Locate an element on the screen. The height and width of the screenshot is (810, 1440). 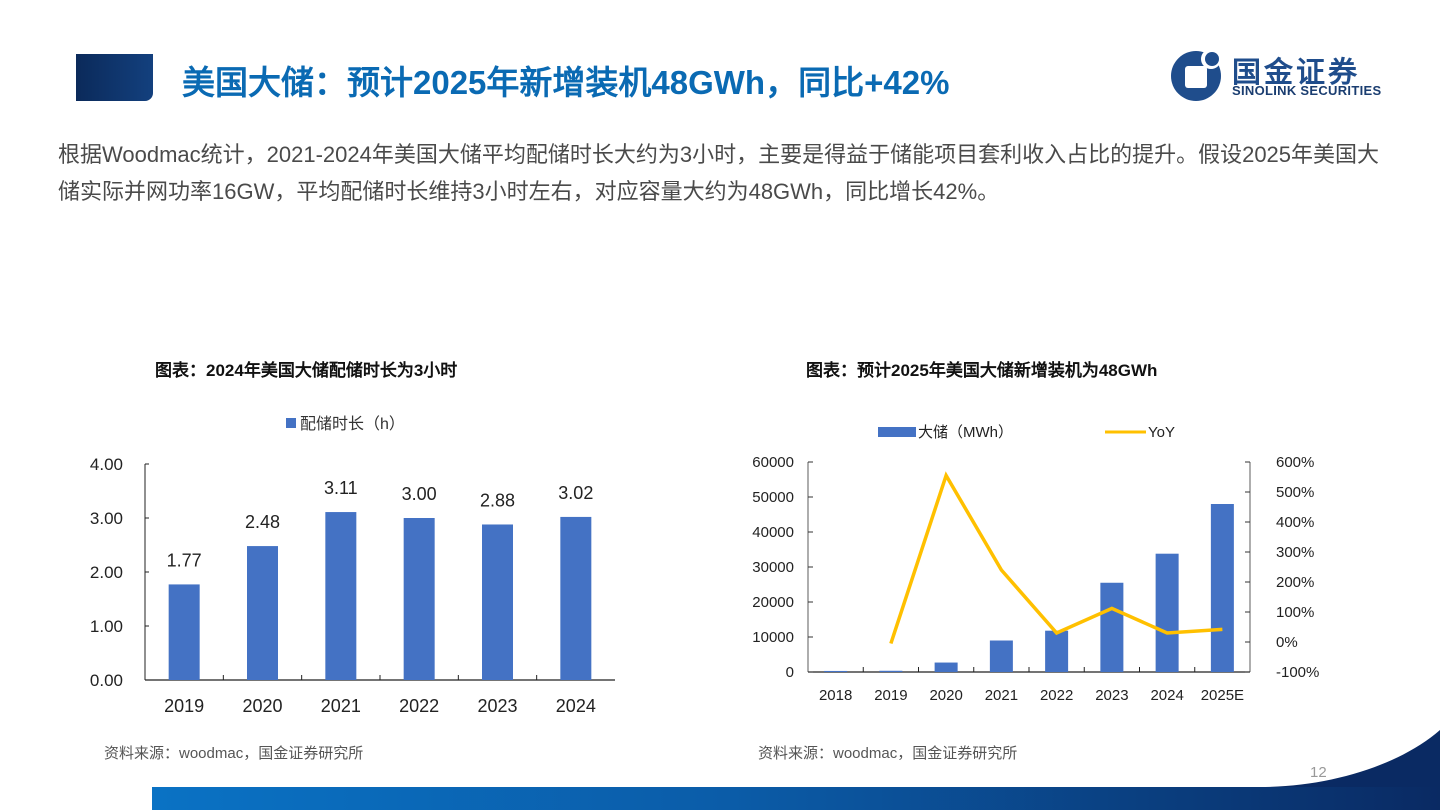
left-y-tick-label: 20000 is located at coordinates (773, 602).